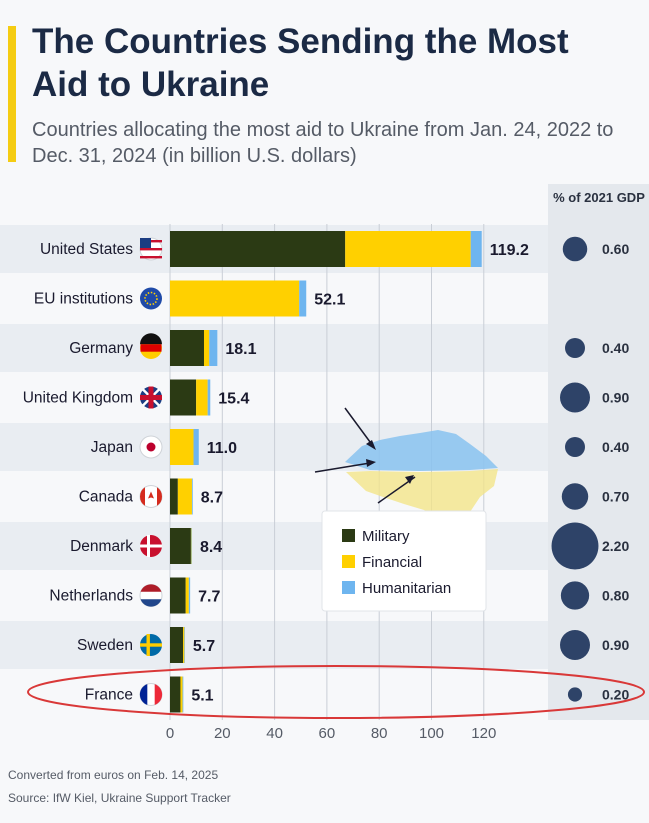  Describe the element at coordinates (151, 397) in the screenshot. I see `uk-flag-icon` at that location.